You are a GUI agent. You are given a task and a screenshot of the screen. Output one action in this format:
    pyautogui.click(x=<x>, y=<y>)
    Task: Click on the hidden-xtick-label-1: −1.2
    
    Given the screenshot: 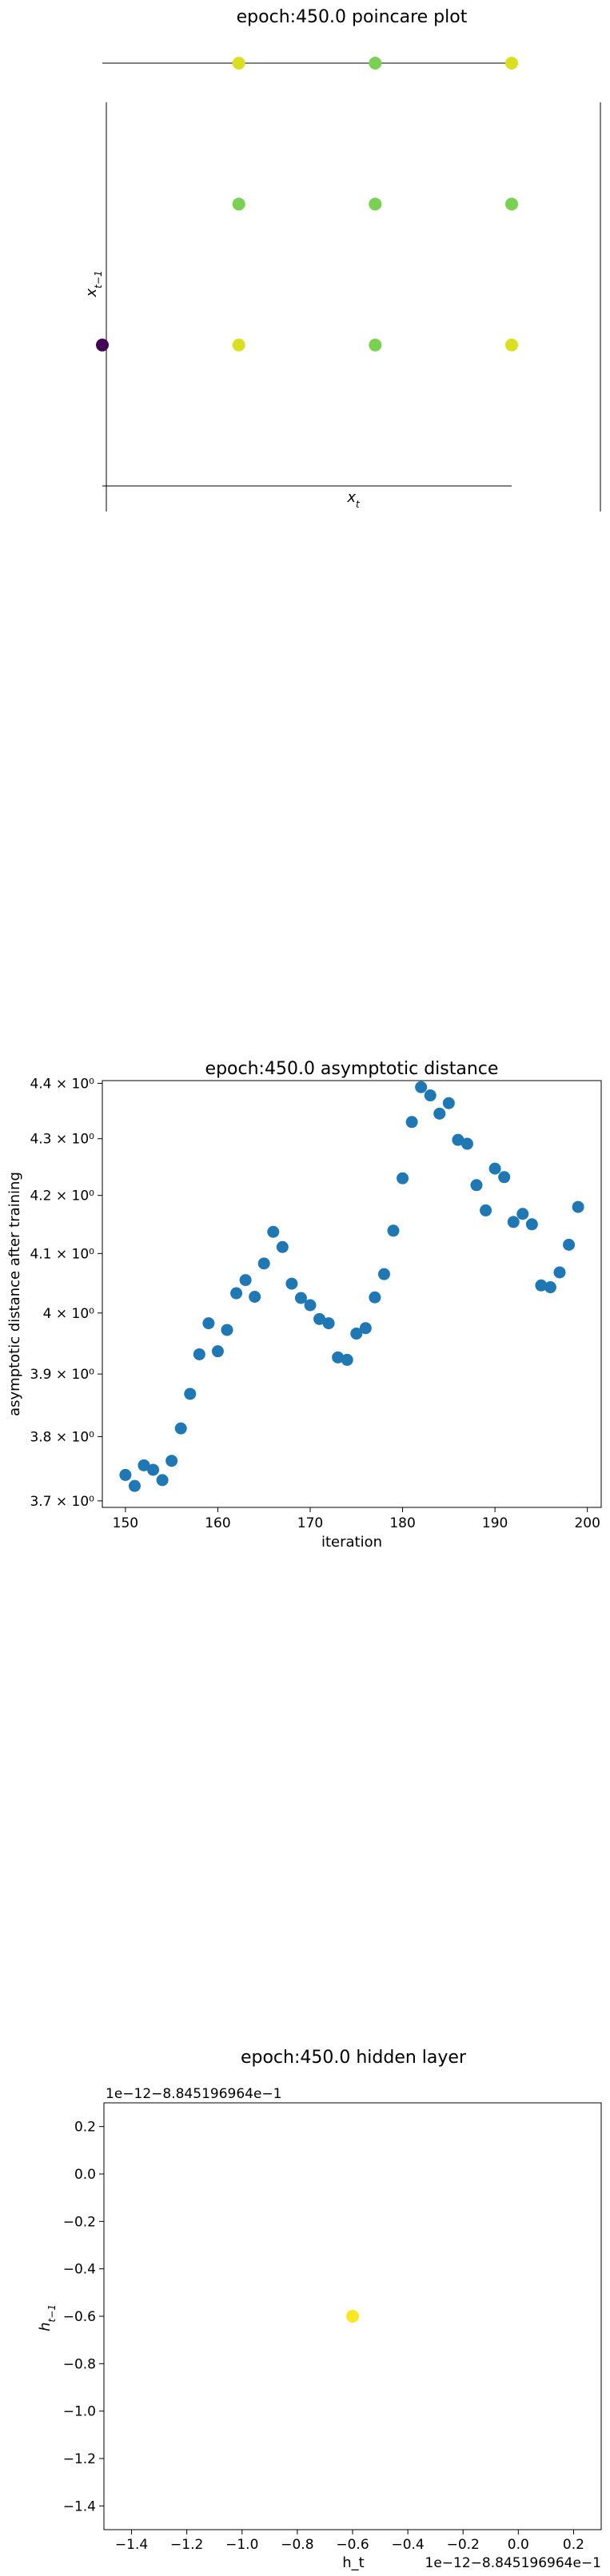 What is the action you would take?
    pyautogui.click(x=186, y=2545)
    